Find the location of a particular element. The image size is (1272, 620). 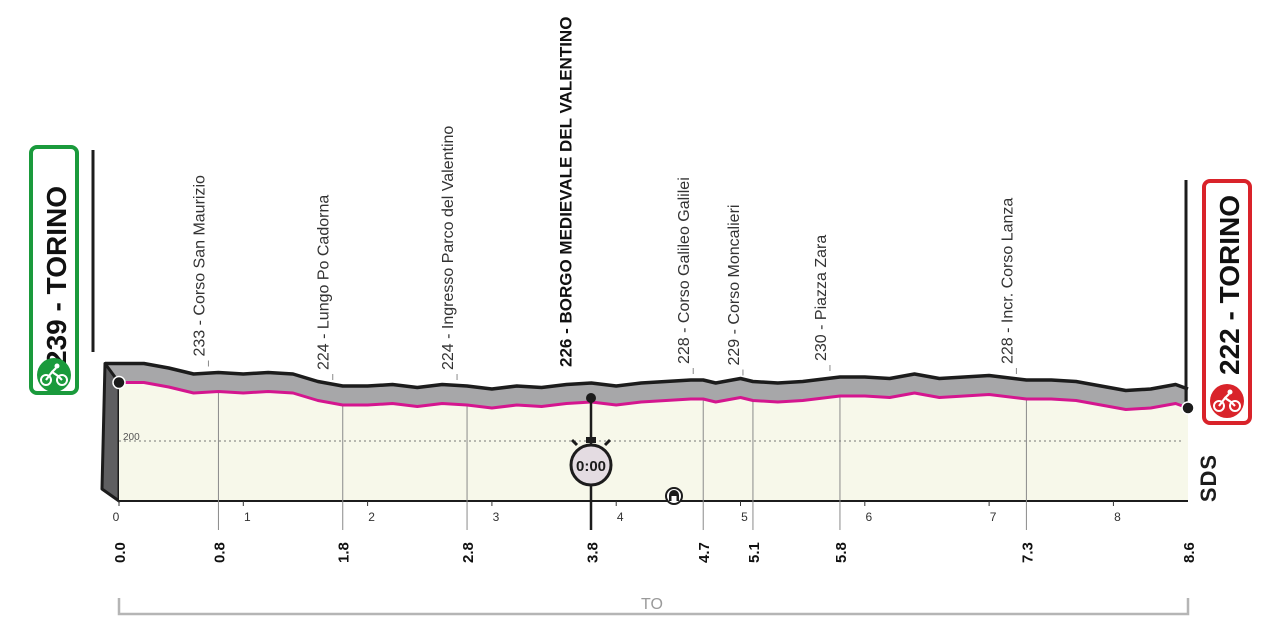

km-ticks: 0 1 2 3 4 5 6 7 8 is located at coordinates (617, 512).